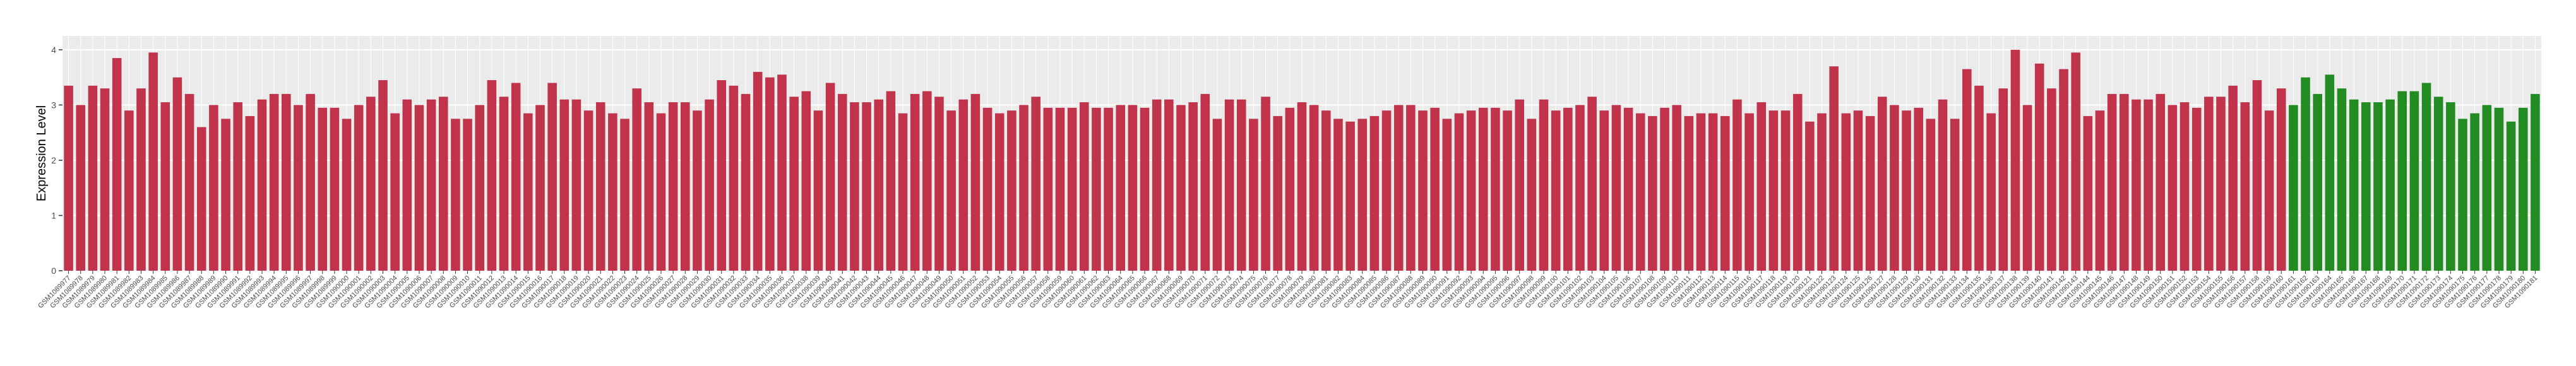  Describe the element at coordinates (53, 105) in the screenshot. I see `y-tick-label: 3` at that location.